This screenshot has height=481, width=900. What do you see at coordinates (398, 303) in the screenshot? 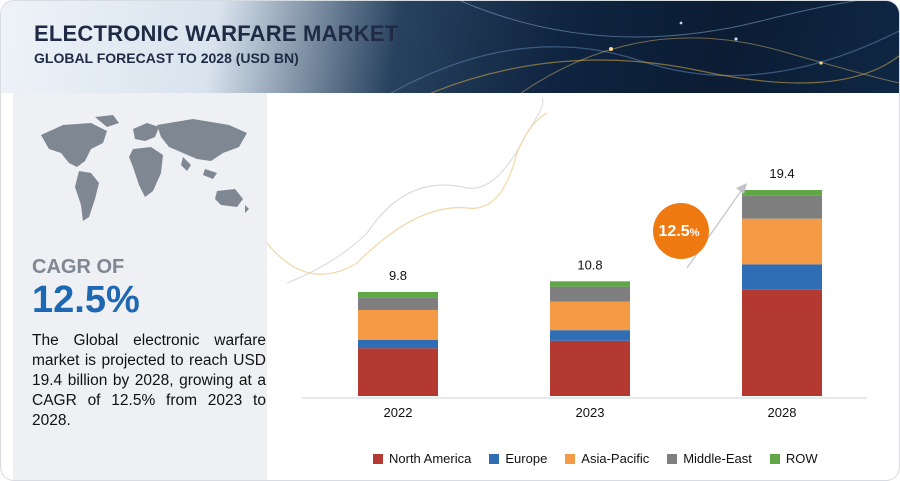
I see `bar-2022-middle-east` at bounding box center [398, 303].